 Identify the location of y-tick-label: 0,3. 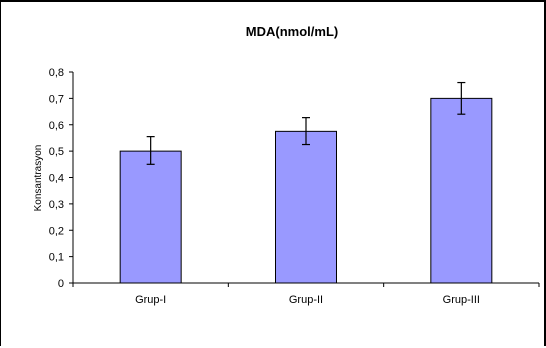
(56, 205).